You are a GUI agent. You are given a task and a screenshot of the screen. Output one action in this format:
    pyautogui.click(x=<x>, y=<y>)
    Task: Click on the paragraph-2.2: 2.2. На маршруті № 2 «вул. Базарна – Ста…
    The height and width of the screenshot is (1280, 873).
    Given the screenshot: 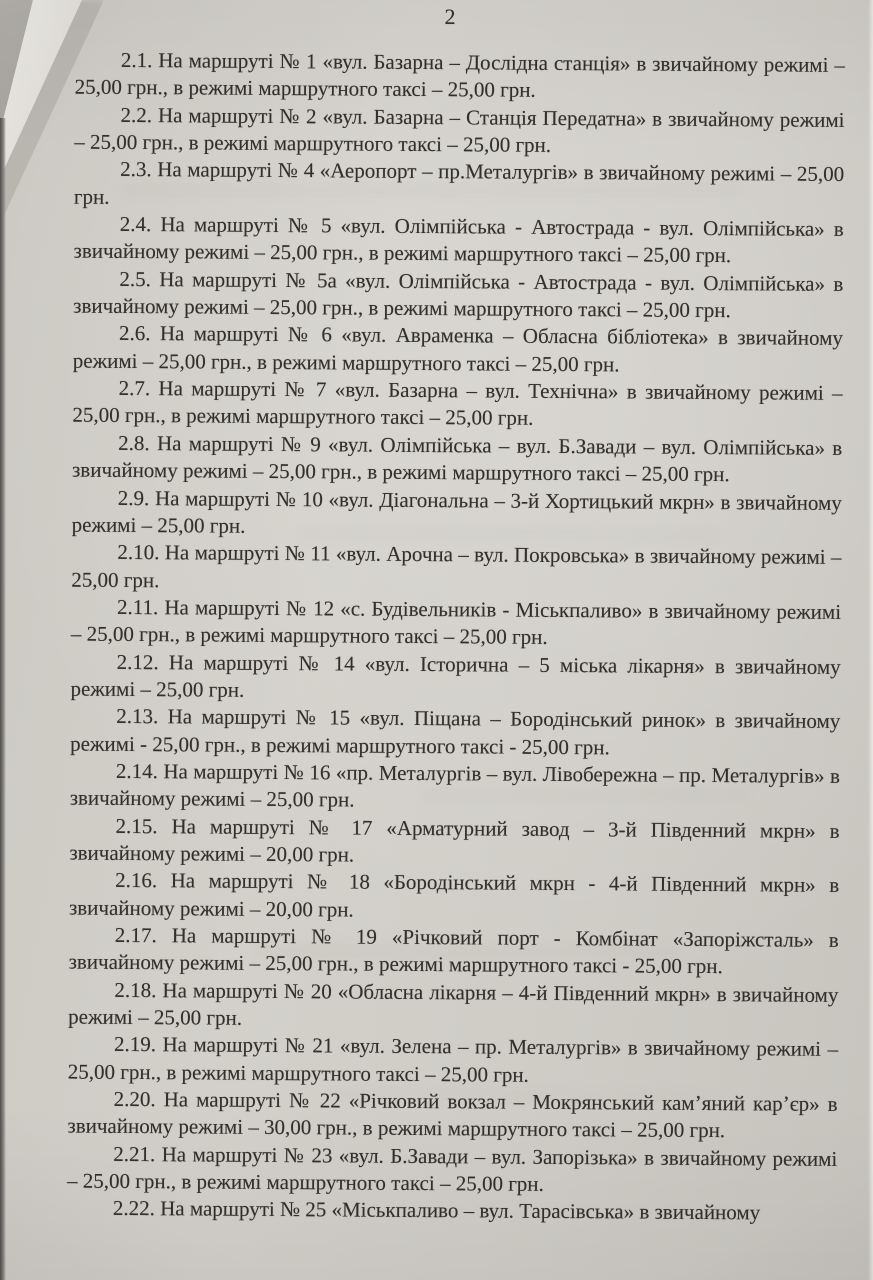 What is the action you would take?
    pyautogui.click(x=459, y=129)
    